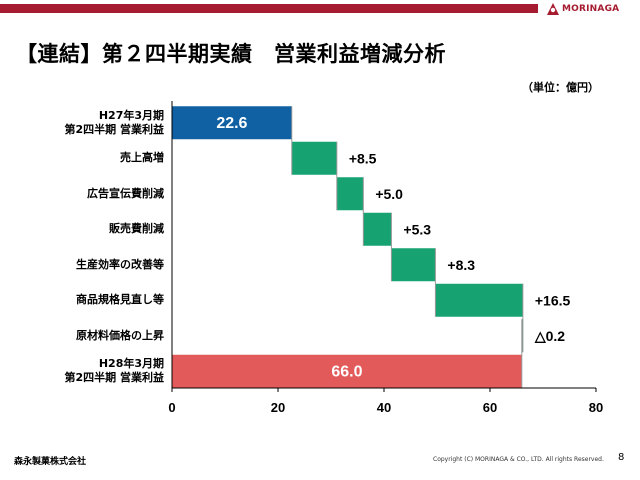 The height and width of the screenshot is (480, 640). I want to click on data-label-0: 22.6, so click(231, 123).